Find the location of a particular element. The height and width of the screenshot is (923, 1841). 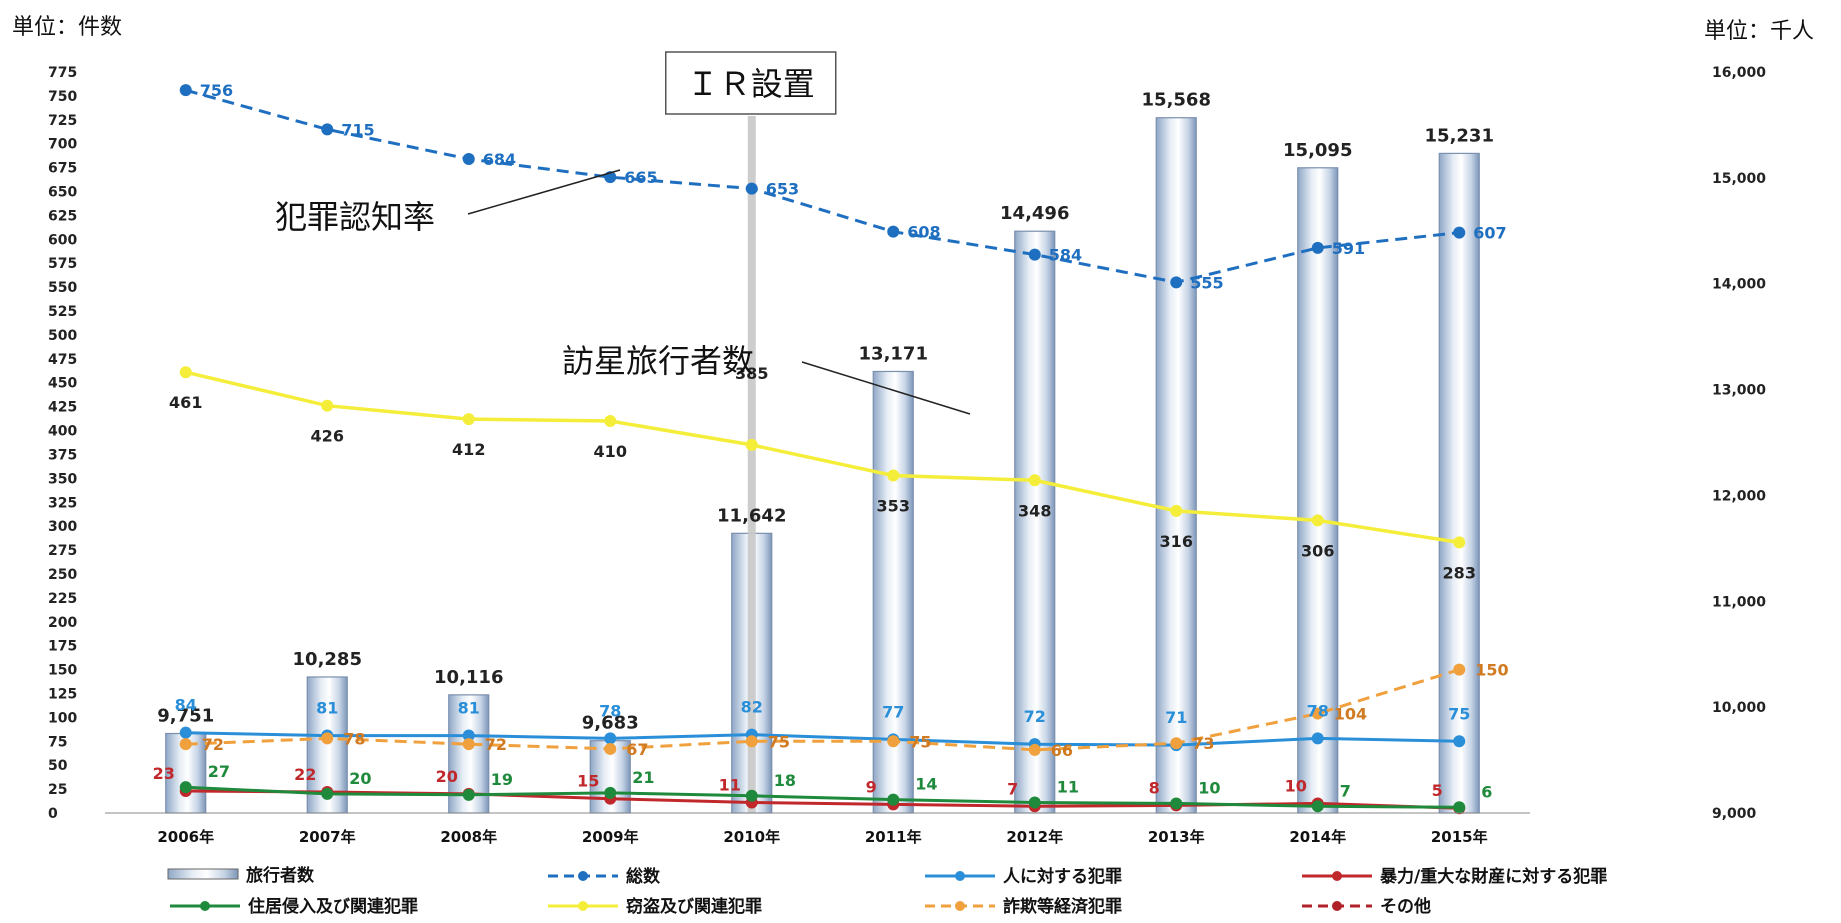

series-value-label: 385 is located at coordinates (751, 373).